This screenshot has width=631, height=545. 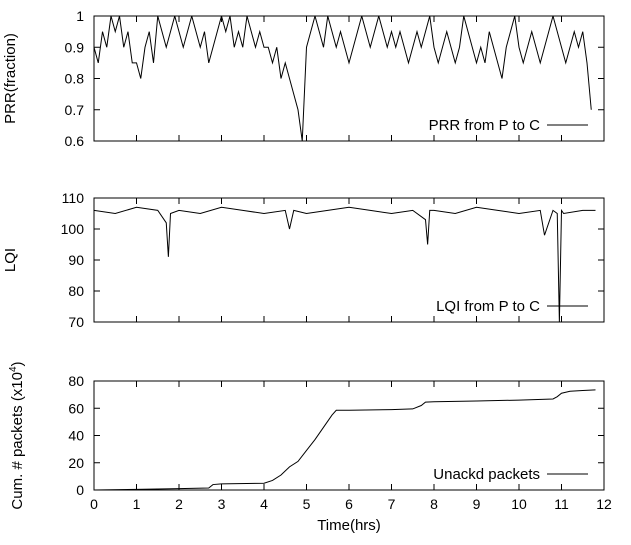 I want to click on x-tick-label: 12, so click(x=604, y=504).